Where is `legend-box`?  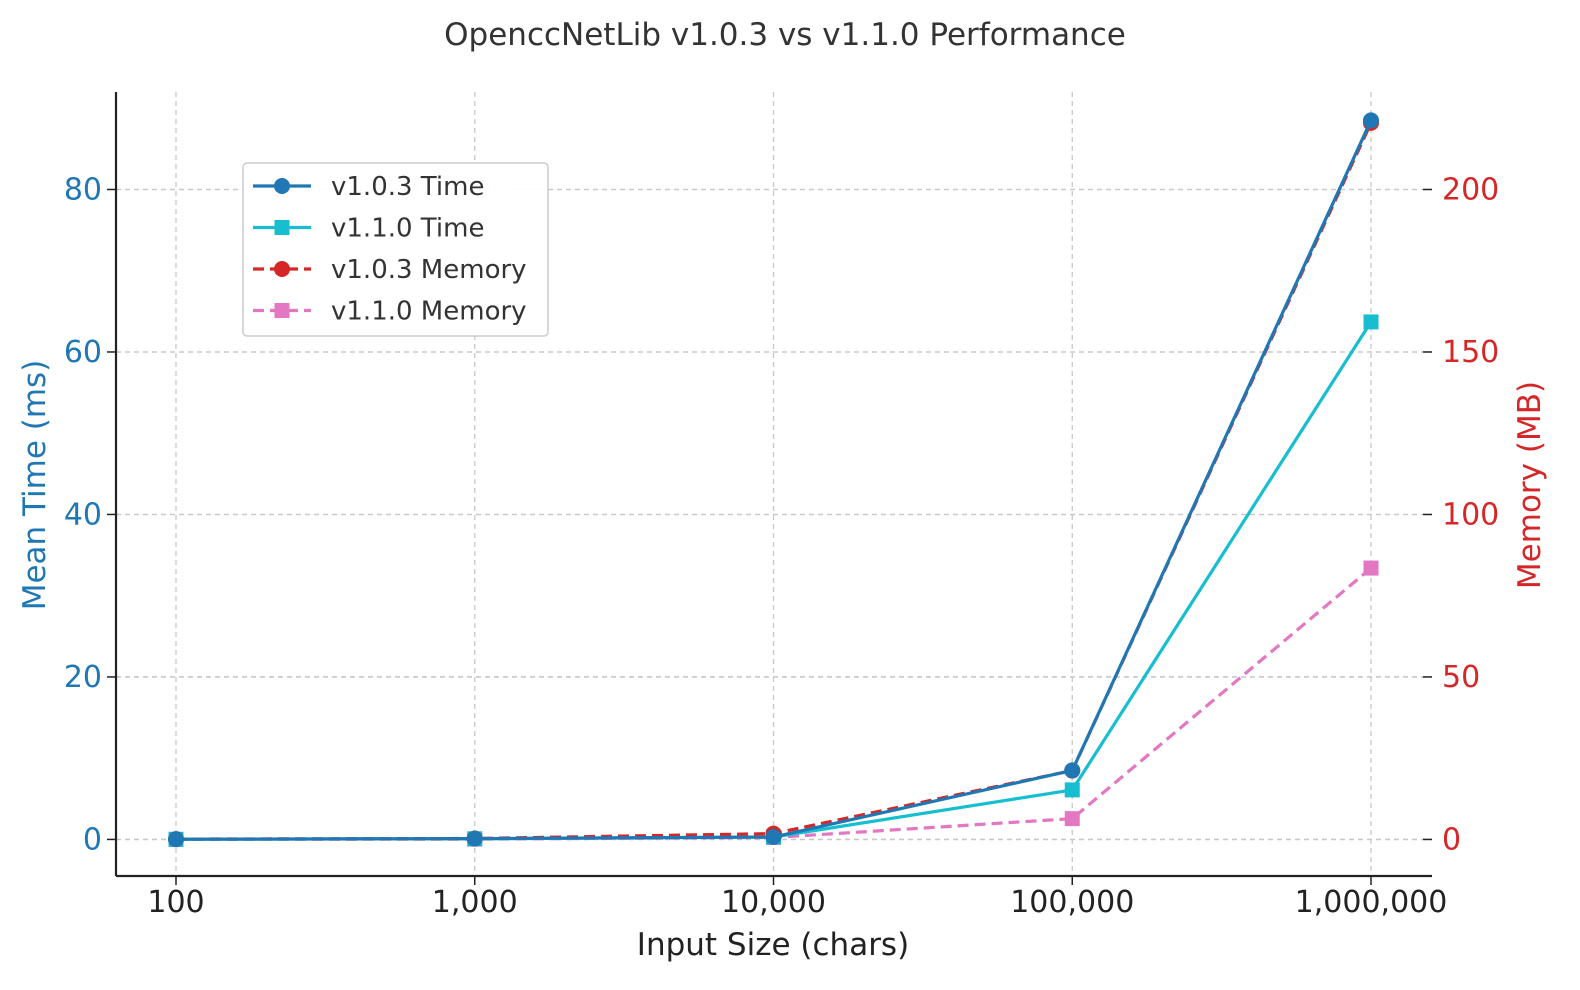 legend-box is located at coordinates (395, 249).